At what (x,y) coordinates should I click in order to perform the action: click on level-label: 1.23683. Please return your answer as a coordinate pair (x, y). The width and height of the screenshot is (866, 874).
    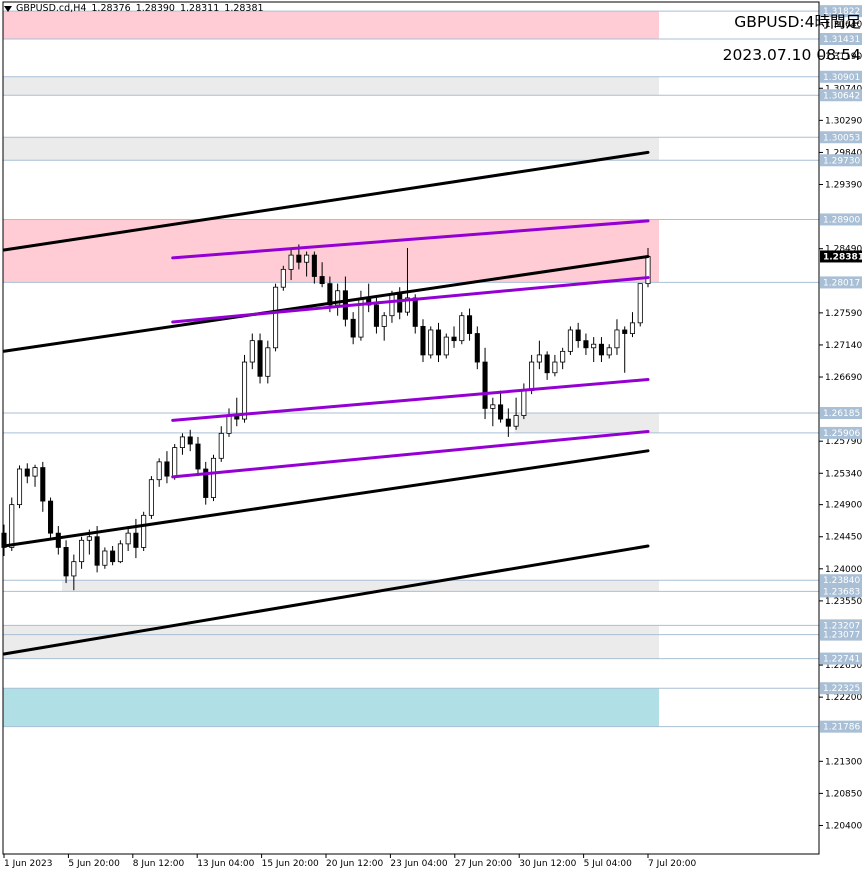
    Looking at the image, I should click on (841, 592).